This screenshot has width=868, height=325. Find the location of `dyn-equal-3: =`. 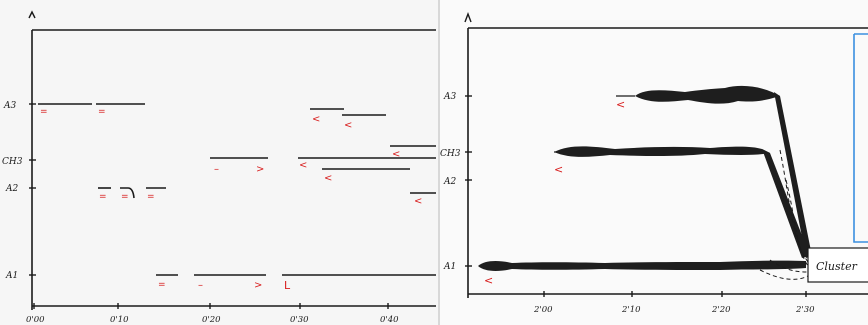

dyn-equal-3: = is located at coordinates (103, 197).